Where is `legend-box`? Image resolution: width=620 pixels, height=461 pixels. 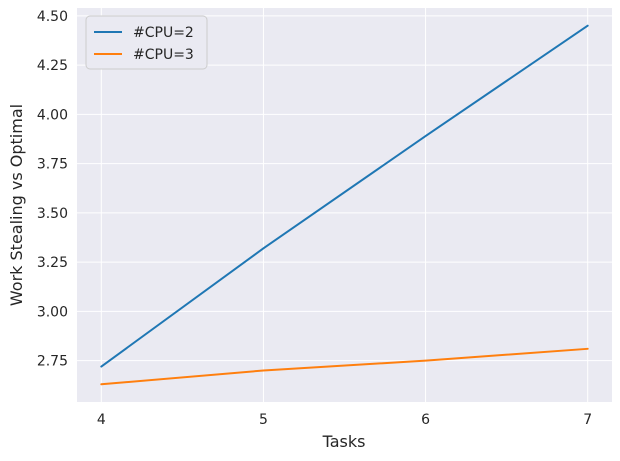 legend-box is located at coordinates (146, 42).